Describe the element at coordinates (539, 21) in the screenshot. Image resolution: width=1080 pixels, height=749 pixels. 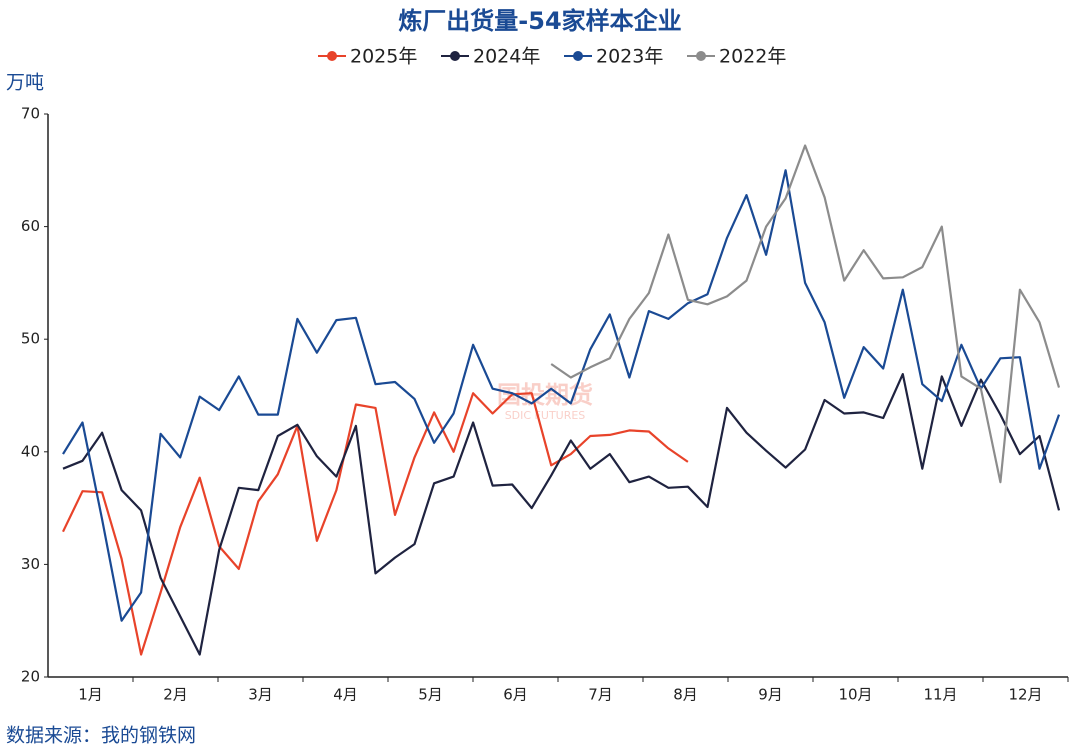
I see `chart-title: 炼厂出货量-54家样本企业` at that location.